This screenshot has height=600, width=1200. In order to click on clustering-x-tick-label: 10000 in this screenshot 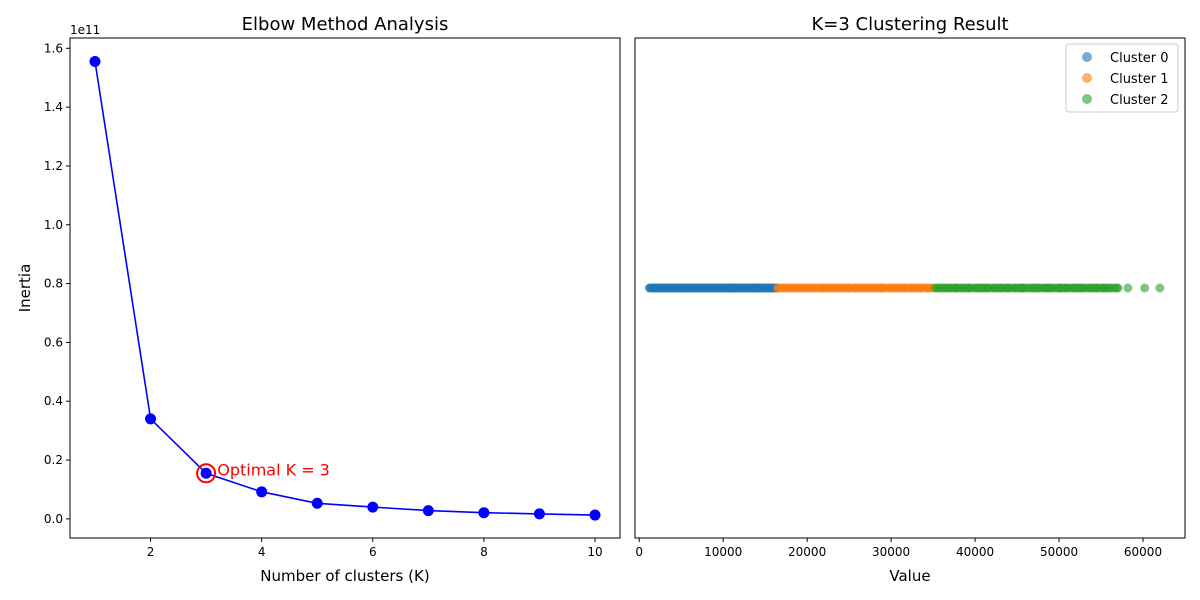, I will do `click(723, 552)`.